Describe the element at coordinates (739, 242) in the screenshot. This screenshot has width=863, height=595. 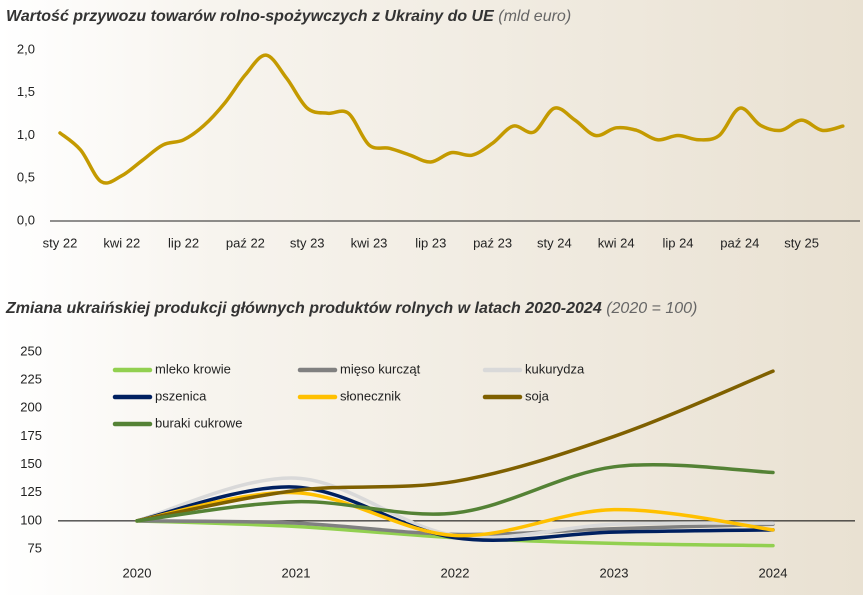
I see `x-tick-label: paź 24` at that location.